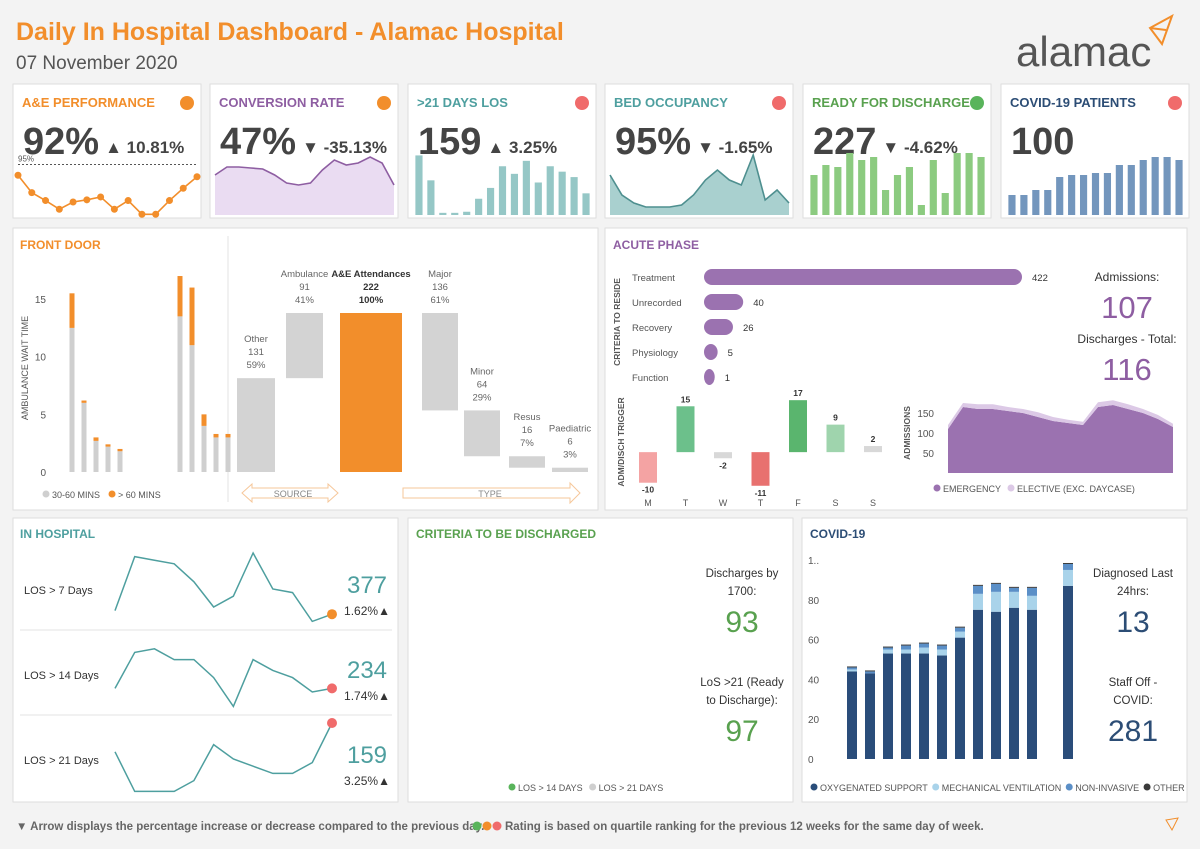 The width and height of the screenshot is (1200, 849). Describe the element at coordinates (1127, 277) in the screenshot. I see `stat-label: Admissions:` at that location.